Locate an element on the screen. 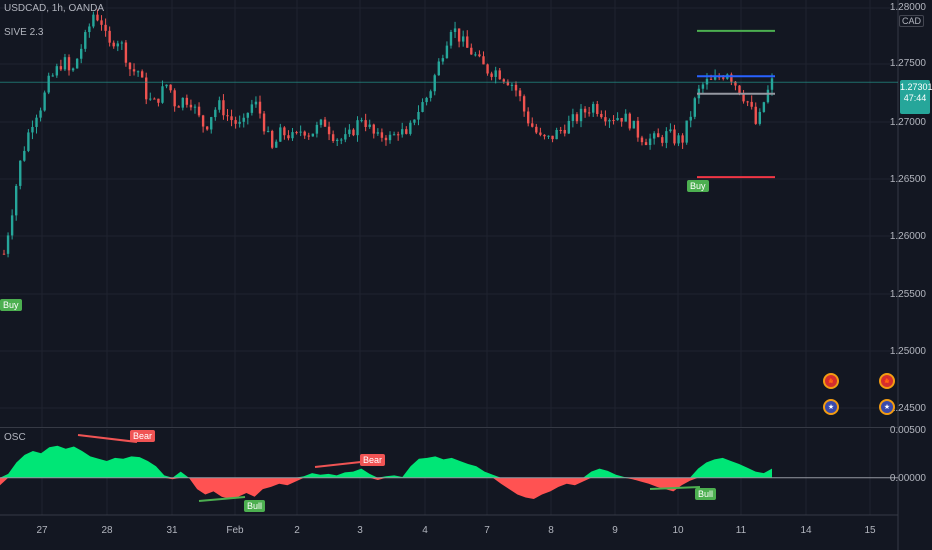  current-price-tag: 1.27301 47:44 is located at coordinates (916, 97).